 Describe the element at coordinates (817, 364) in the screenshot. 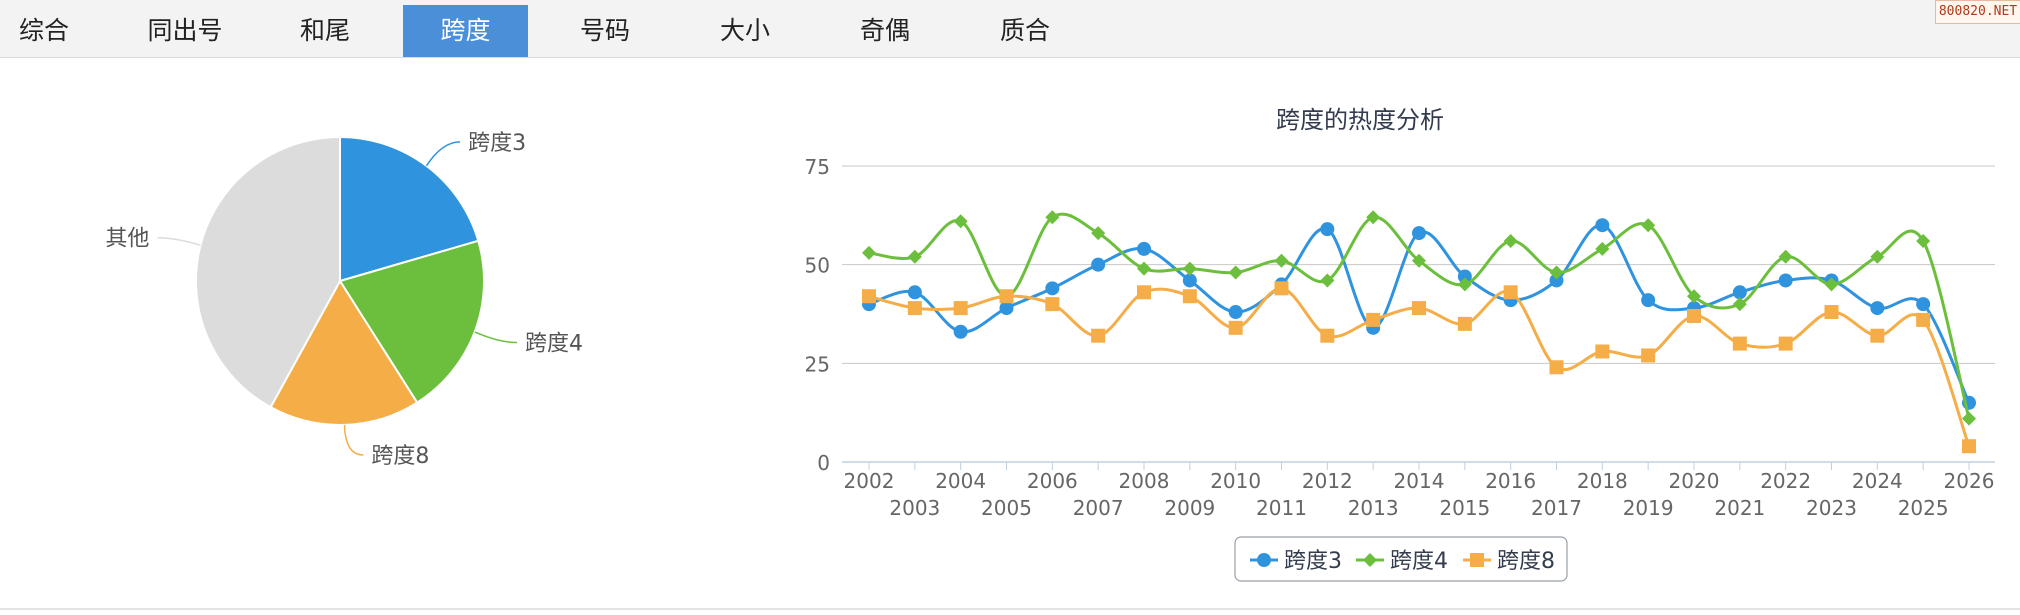

I see `y-tick-label: 25` at that location.